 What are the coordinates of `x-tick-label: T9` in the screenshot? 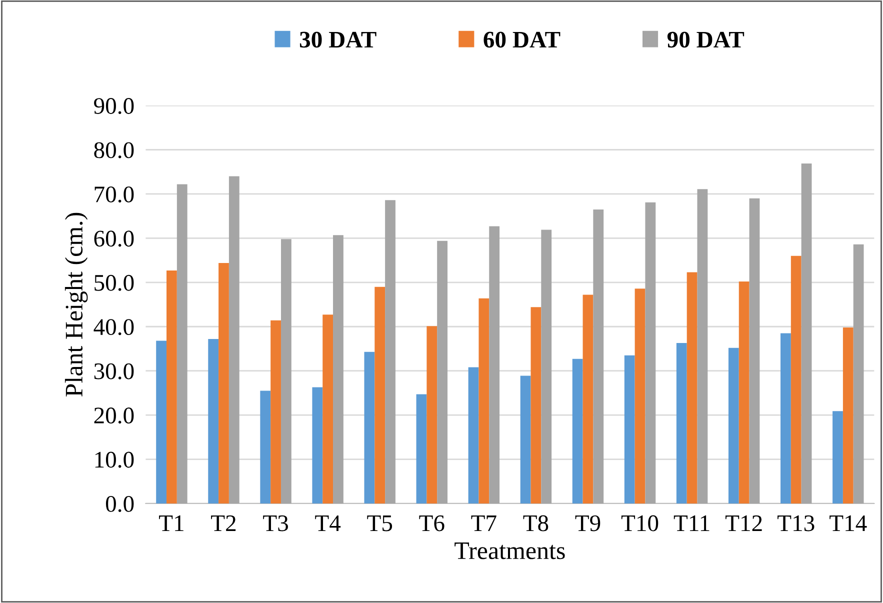 It's located at (587, 523).